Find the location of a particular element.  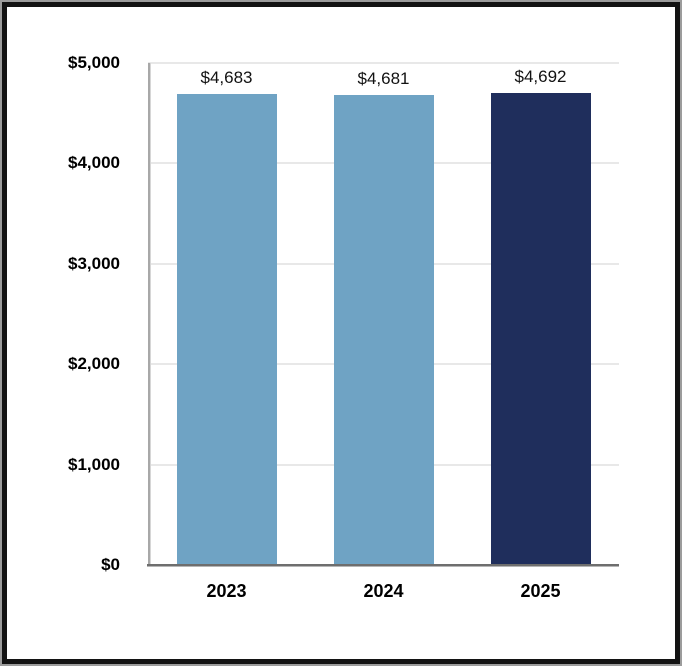

gridline is located at coordinates (383, 62).